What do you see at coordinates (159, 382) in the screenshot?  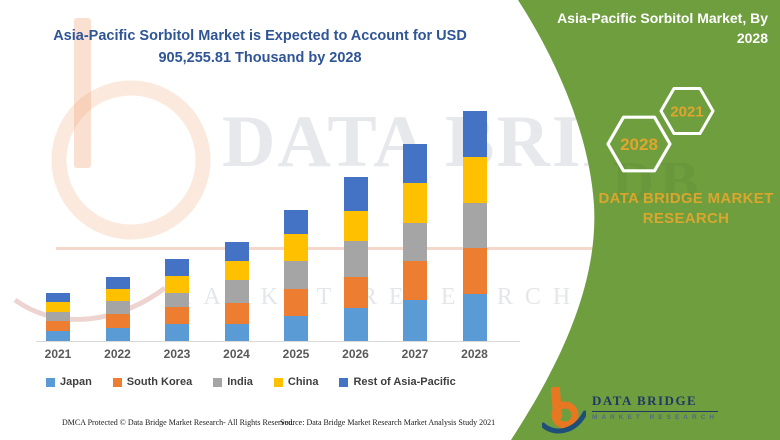 I see `legend-label-south-korea: South Korea` at bounding box center [159, 382].